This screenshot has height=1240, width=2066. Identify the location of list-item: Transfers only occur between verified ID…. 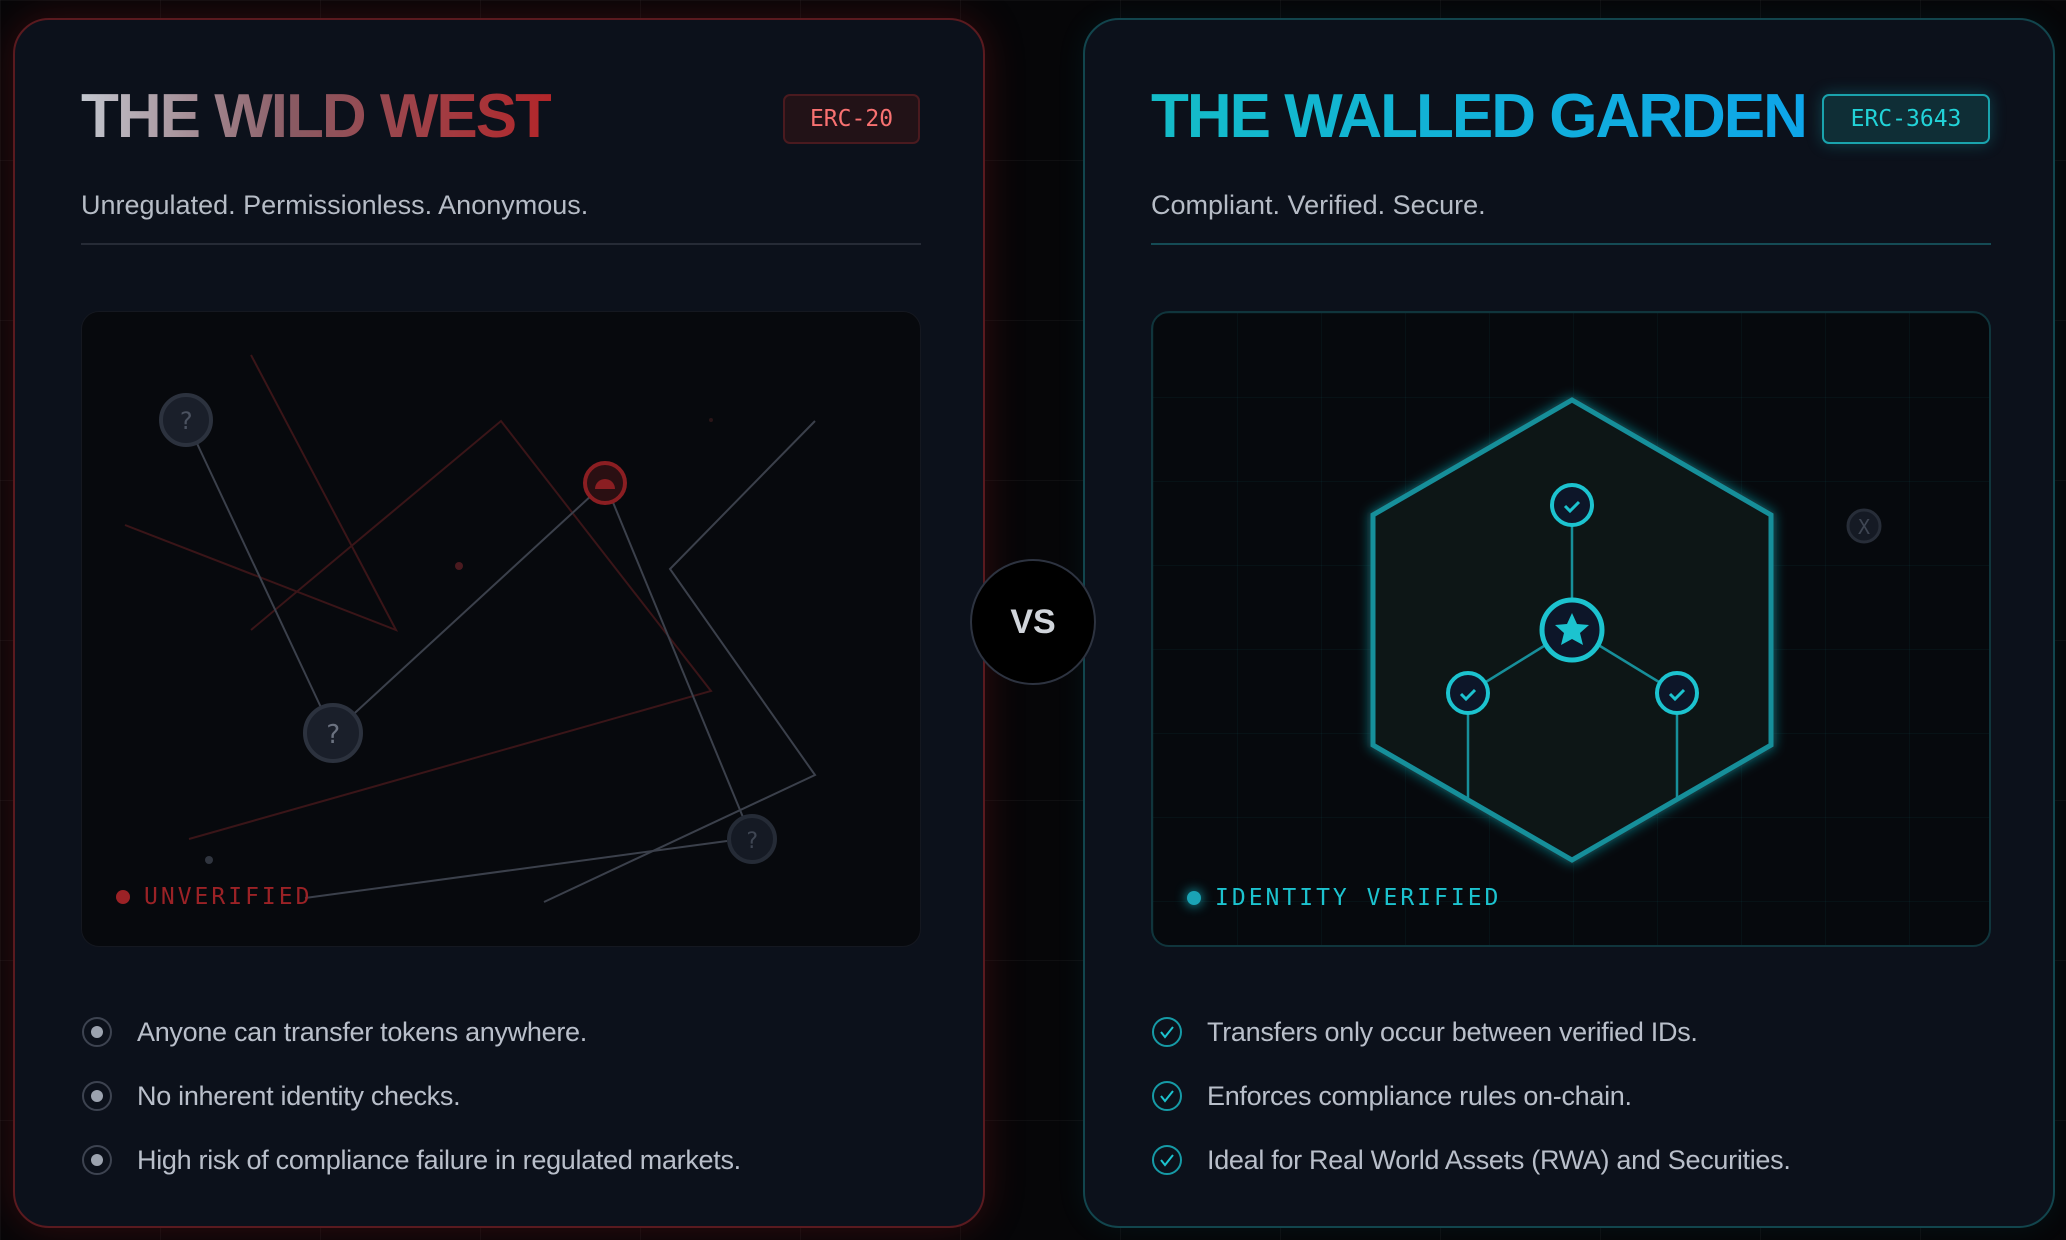
(1471, 1032).